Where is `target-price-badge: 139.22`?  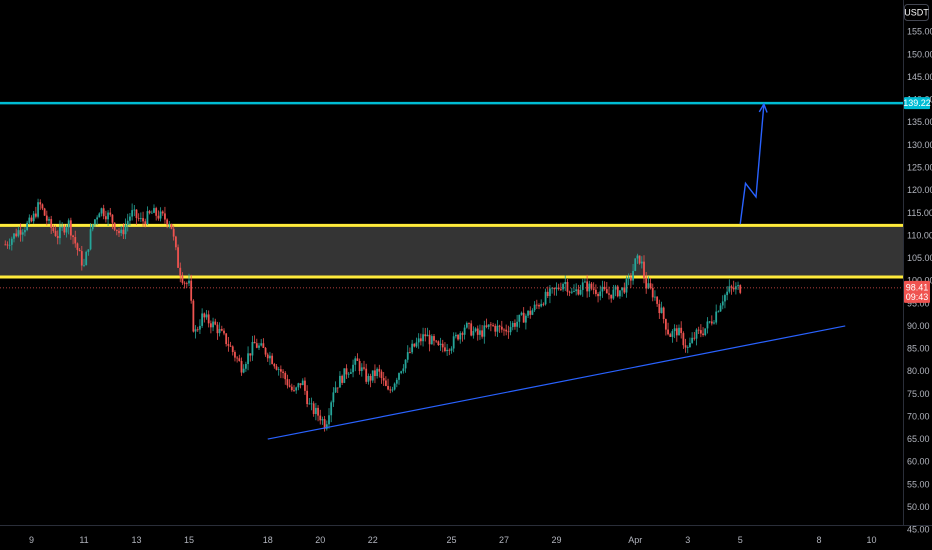 target-price-badge: 139.22 is located at coordinates (917, 103).